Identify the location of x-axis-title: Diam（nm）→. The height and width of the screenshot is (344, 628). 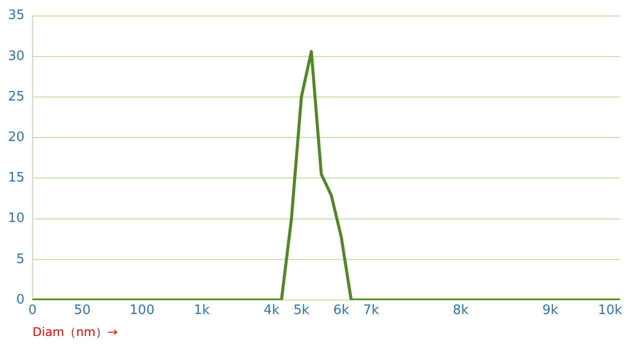
(75, 331).